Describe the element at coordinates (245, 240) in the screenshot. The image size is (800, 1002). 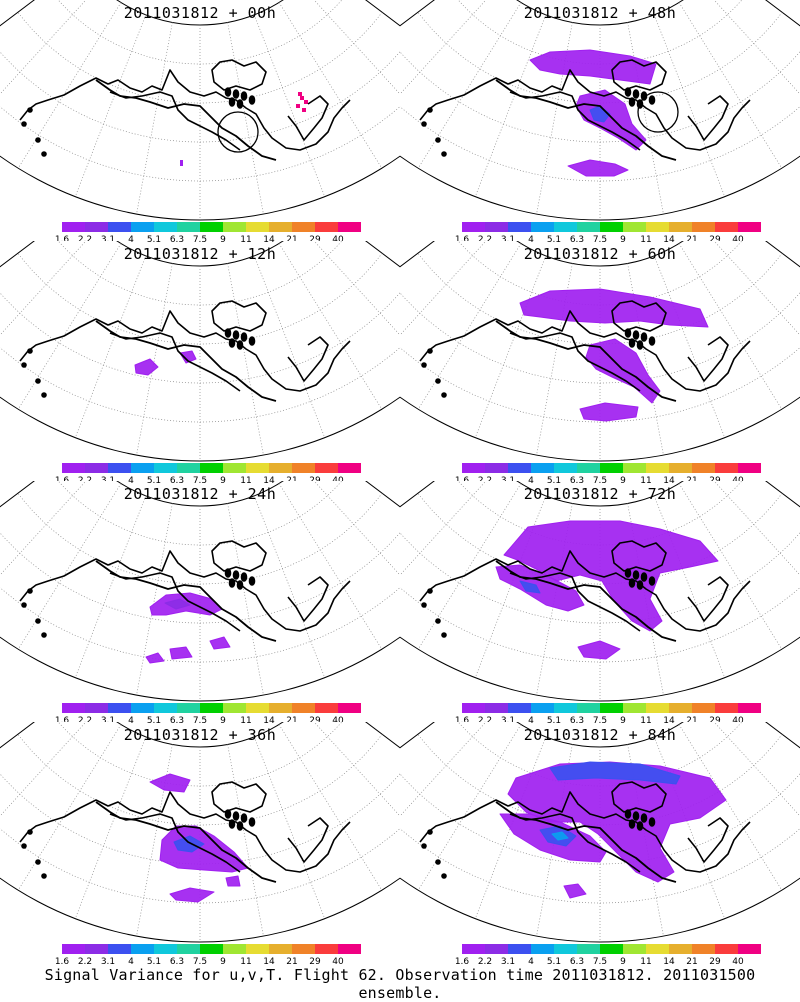
I see `color-bar-label: 11` at that location.